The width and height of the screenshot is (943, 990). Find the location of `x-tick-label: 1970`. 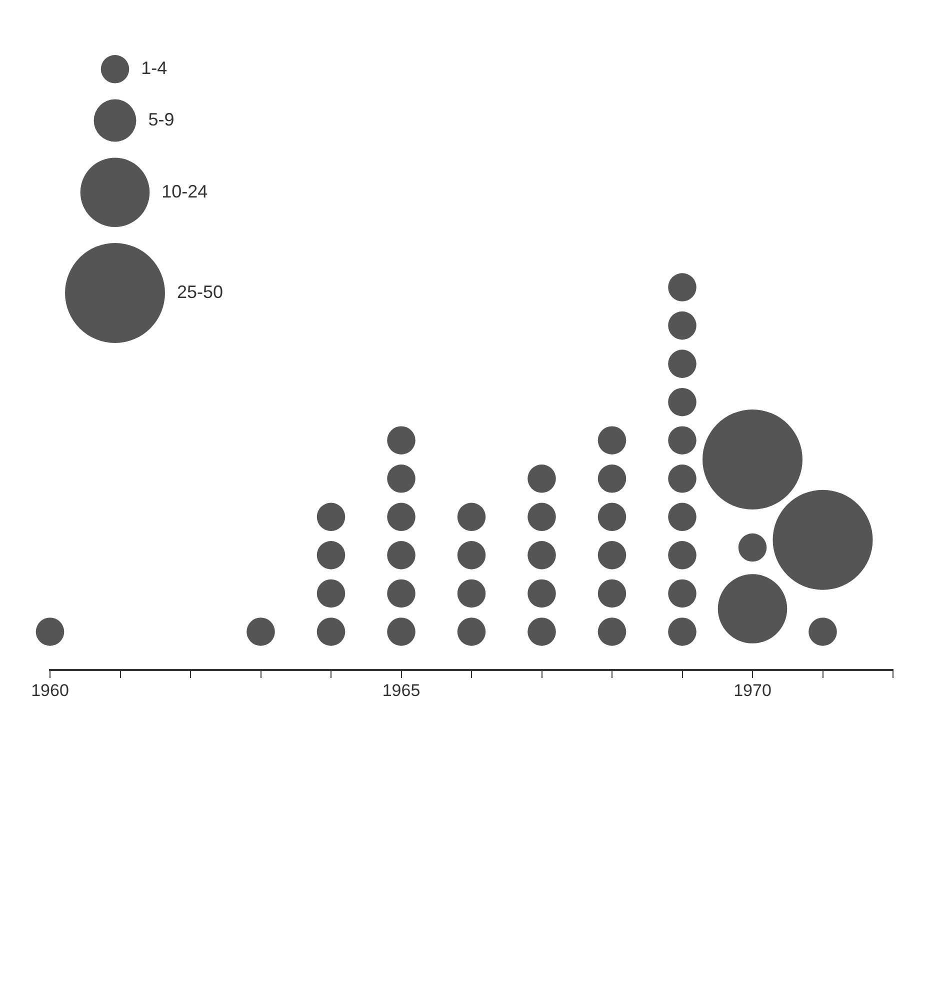

x-tick-label: 1970 is located at coordinates (753, 690).